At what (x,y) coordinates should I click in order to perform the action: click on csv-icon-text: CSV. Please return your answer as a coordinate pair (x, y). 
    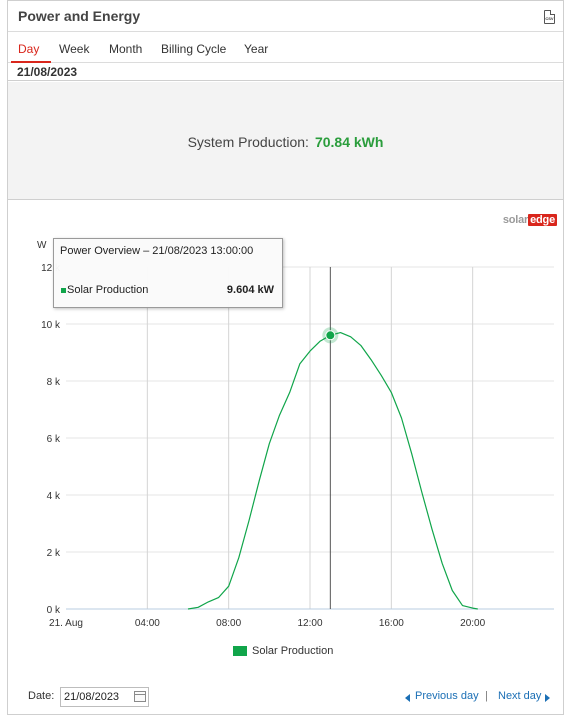
    Looking at the image, I should click on (549, 18).